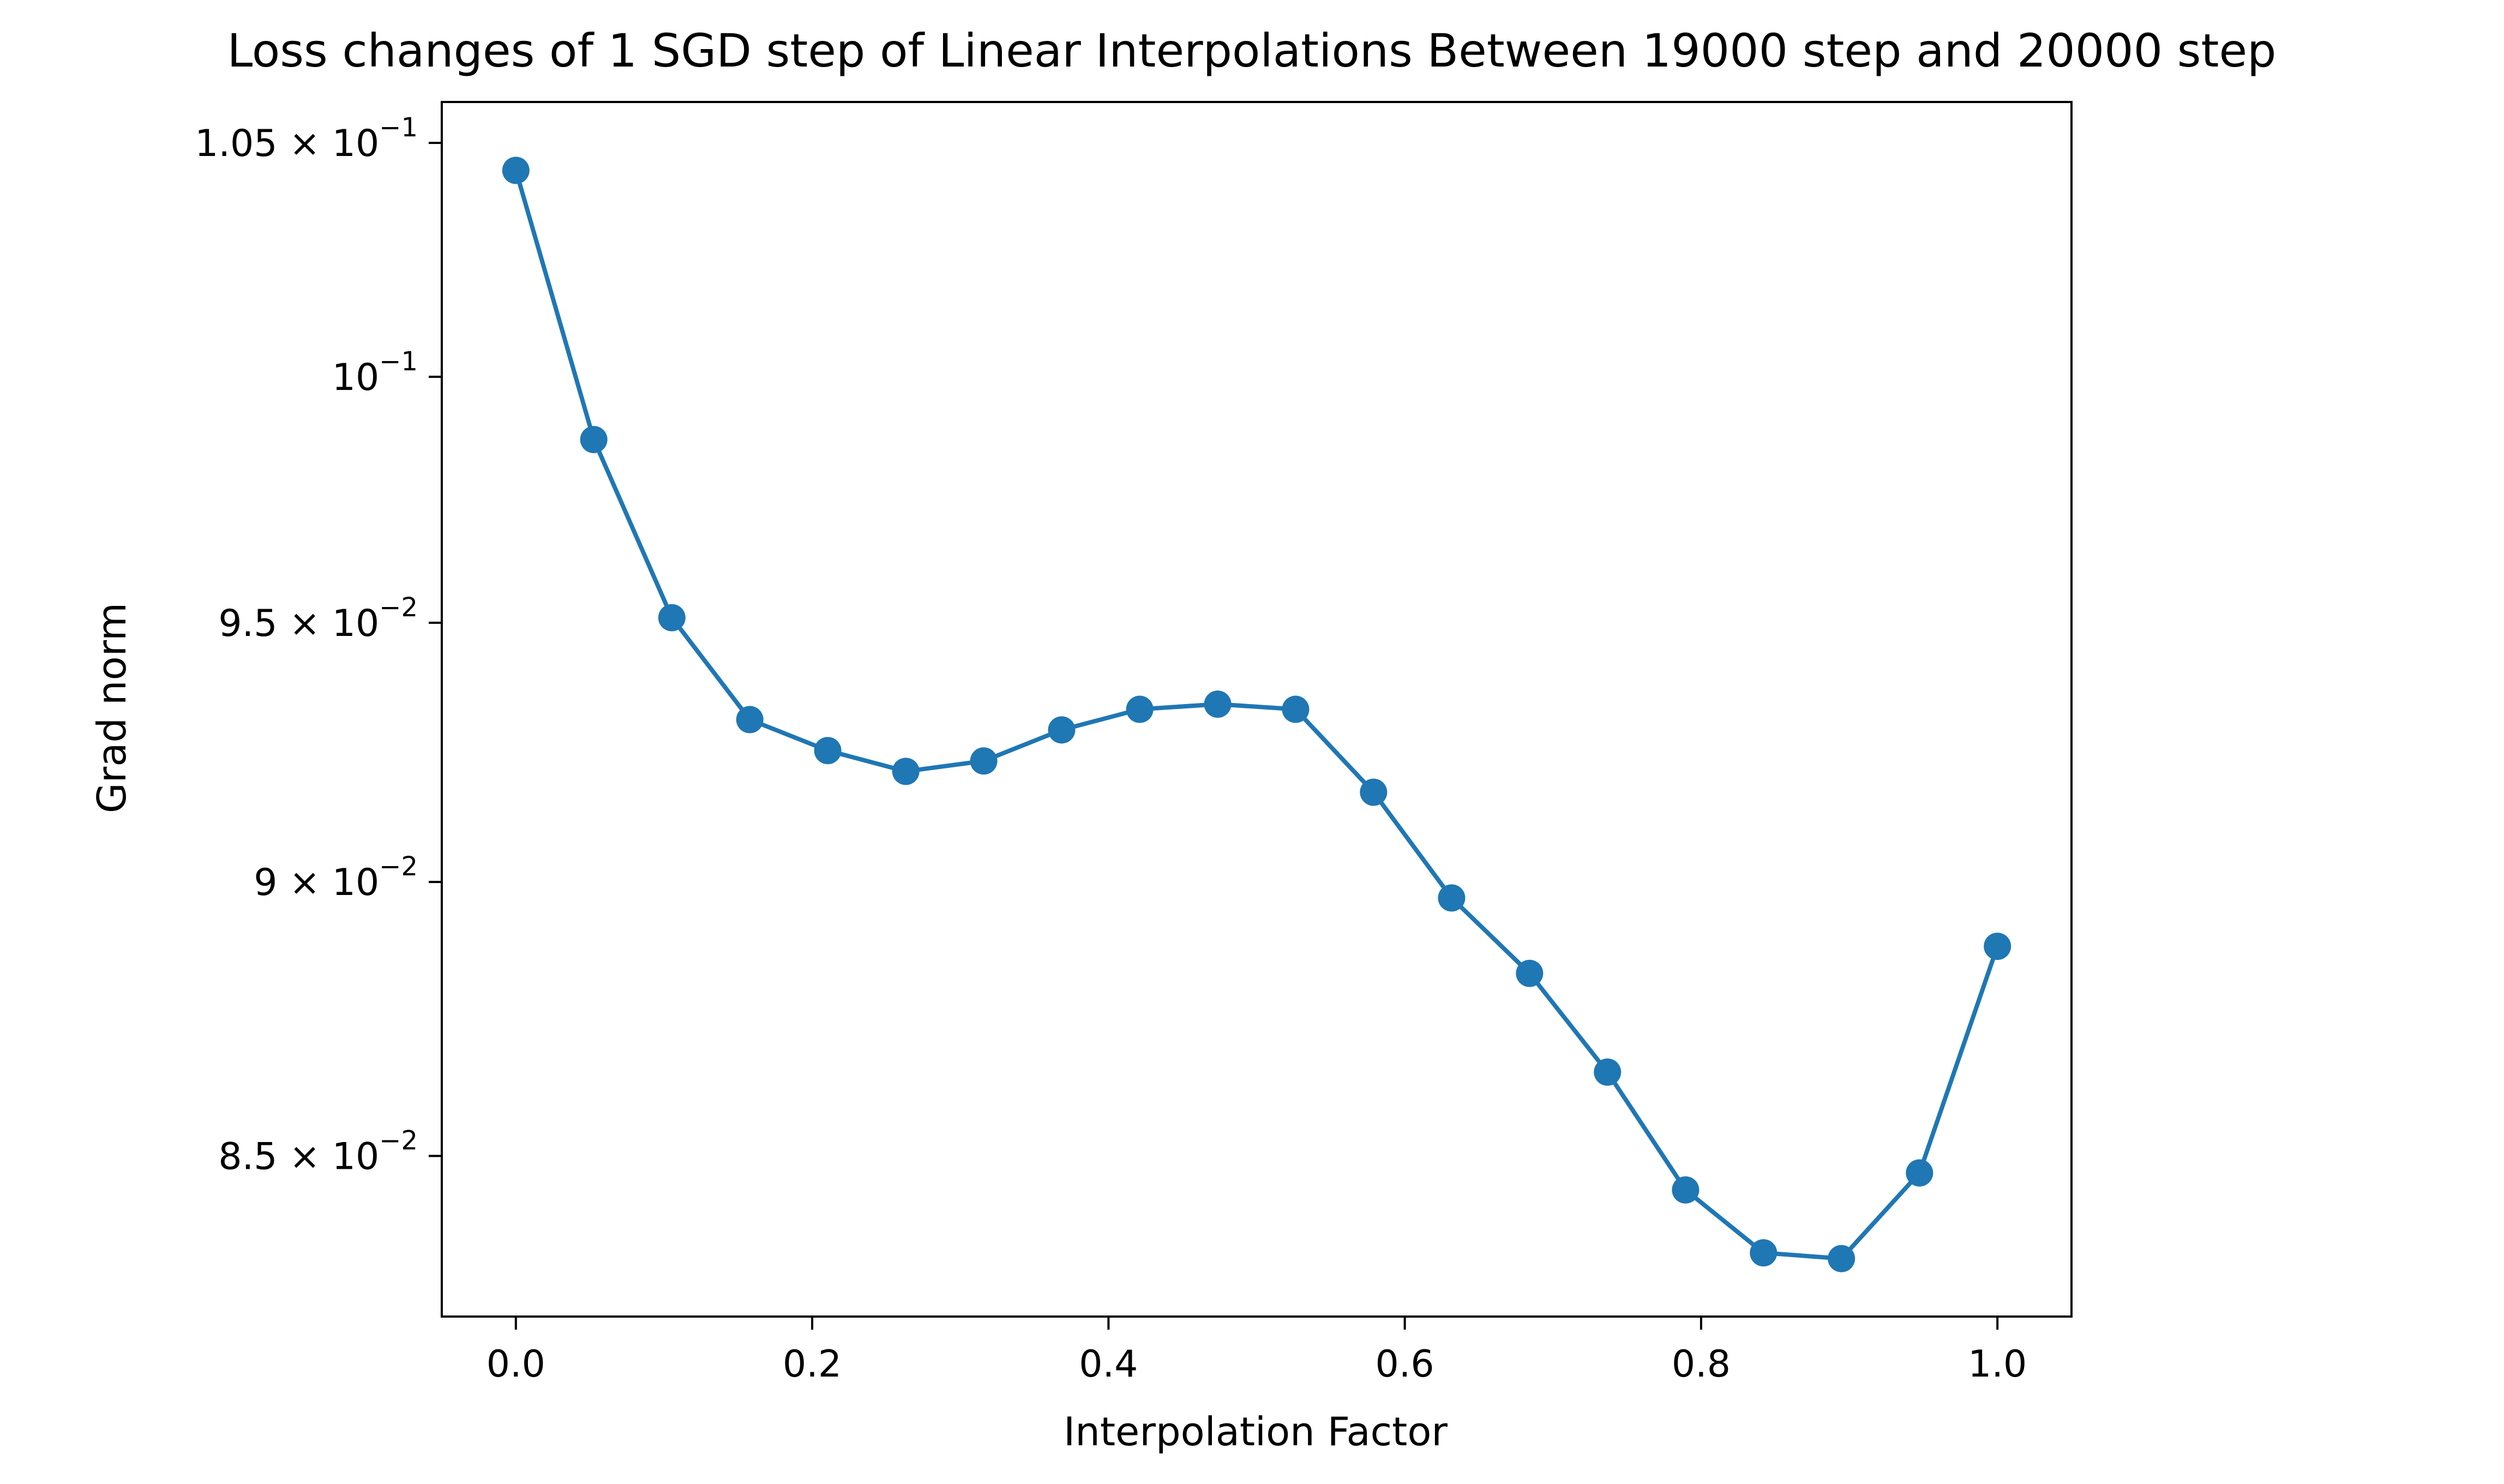 The height and width of the screenshot is (1484, 2504). Describe the element at coordinates (112, 708) in the screenshot. I see `y-axis-label: Grad norm` at that location.